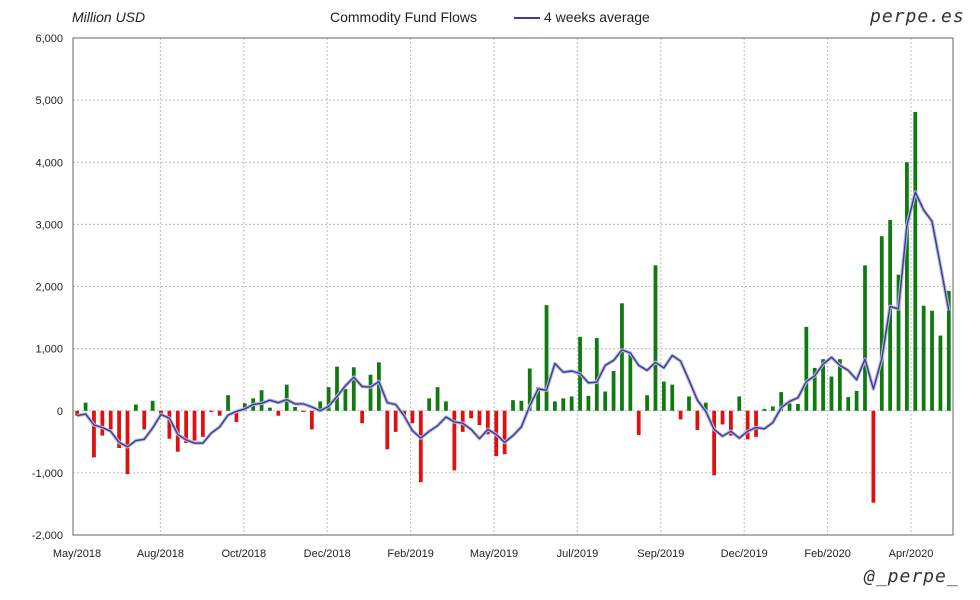  Describe the element at coordinates (160, 554) in the screenshot. I see `x-tick-label: Aug/2018` at that location.